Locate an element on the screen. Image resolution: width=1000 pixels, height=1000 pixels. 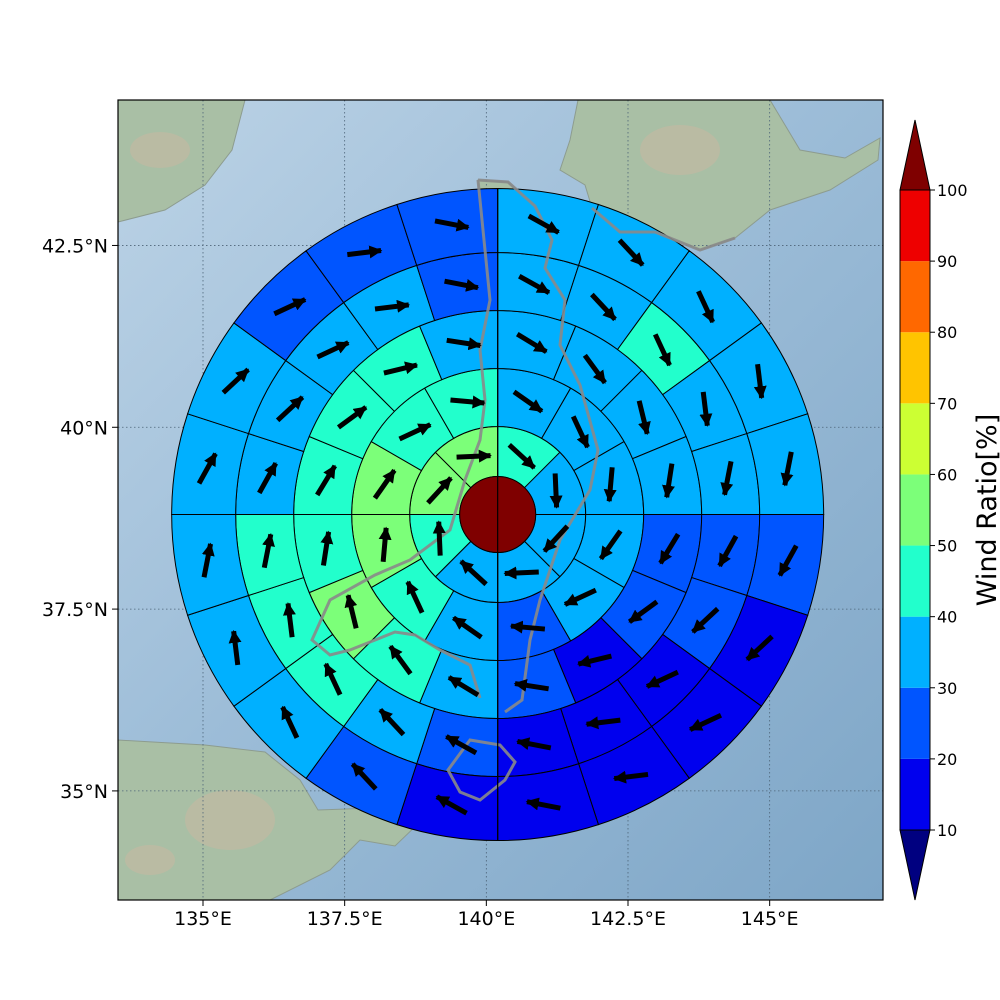
colorbar-max-extension is located at coordinates (915, 155).